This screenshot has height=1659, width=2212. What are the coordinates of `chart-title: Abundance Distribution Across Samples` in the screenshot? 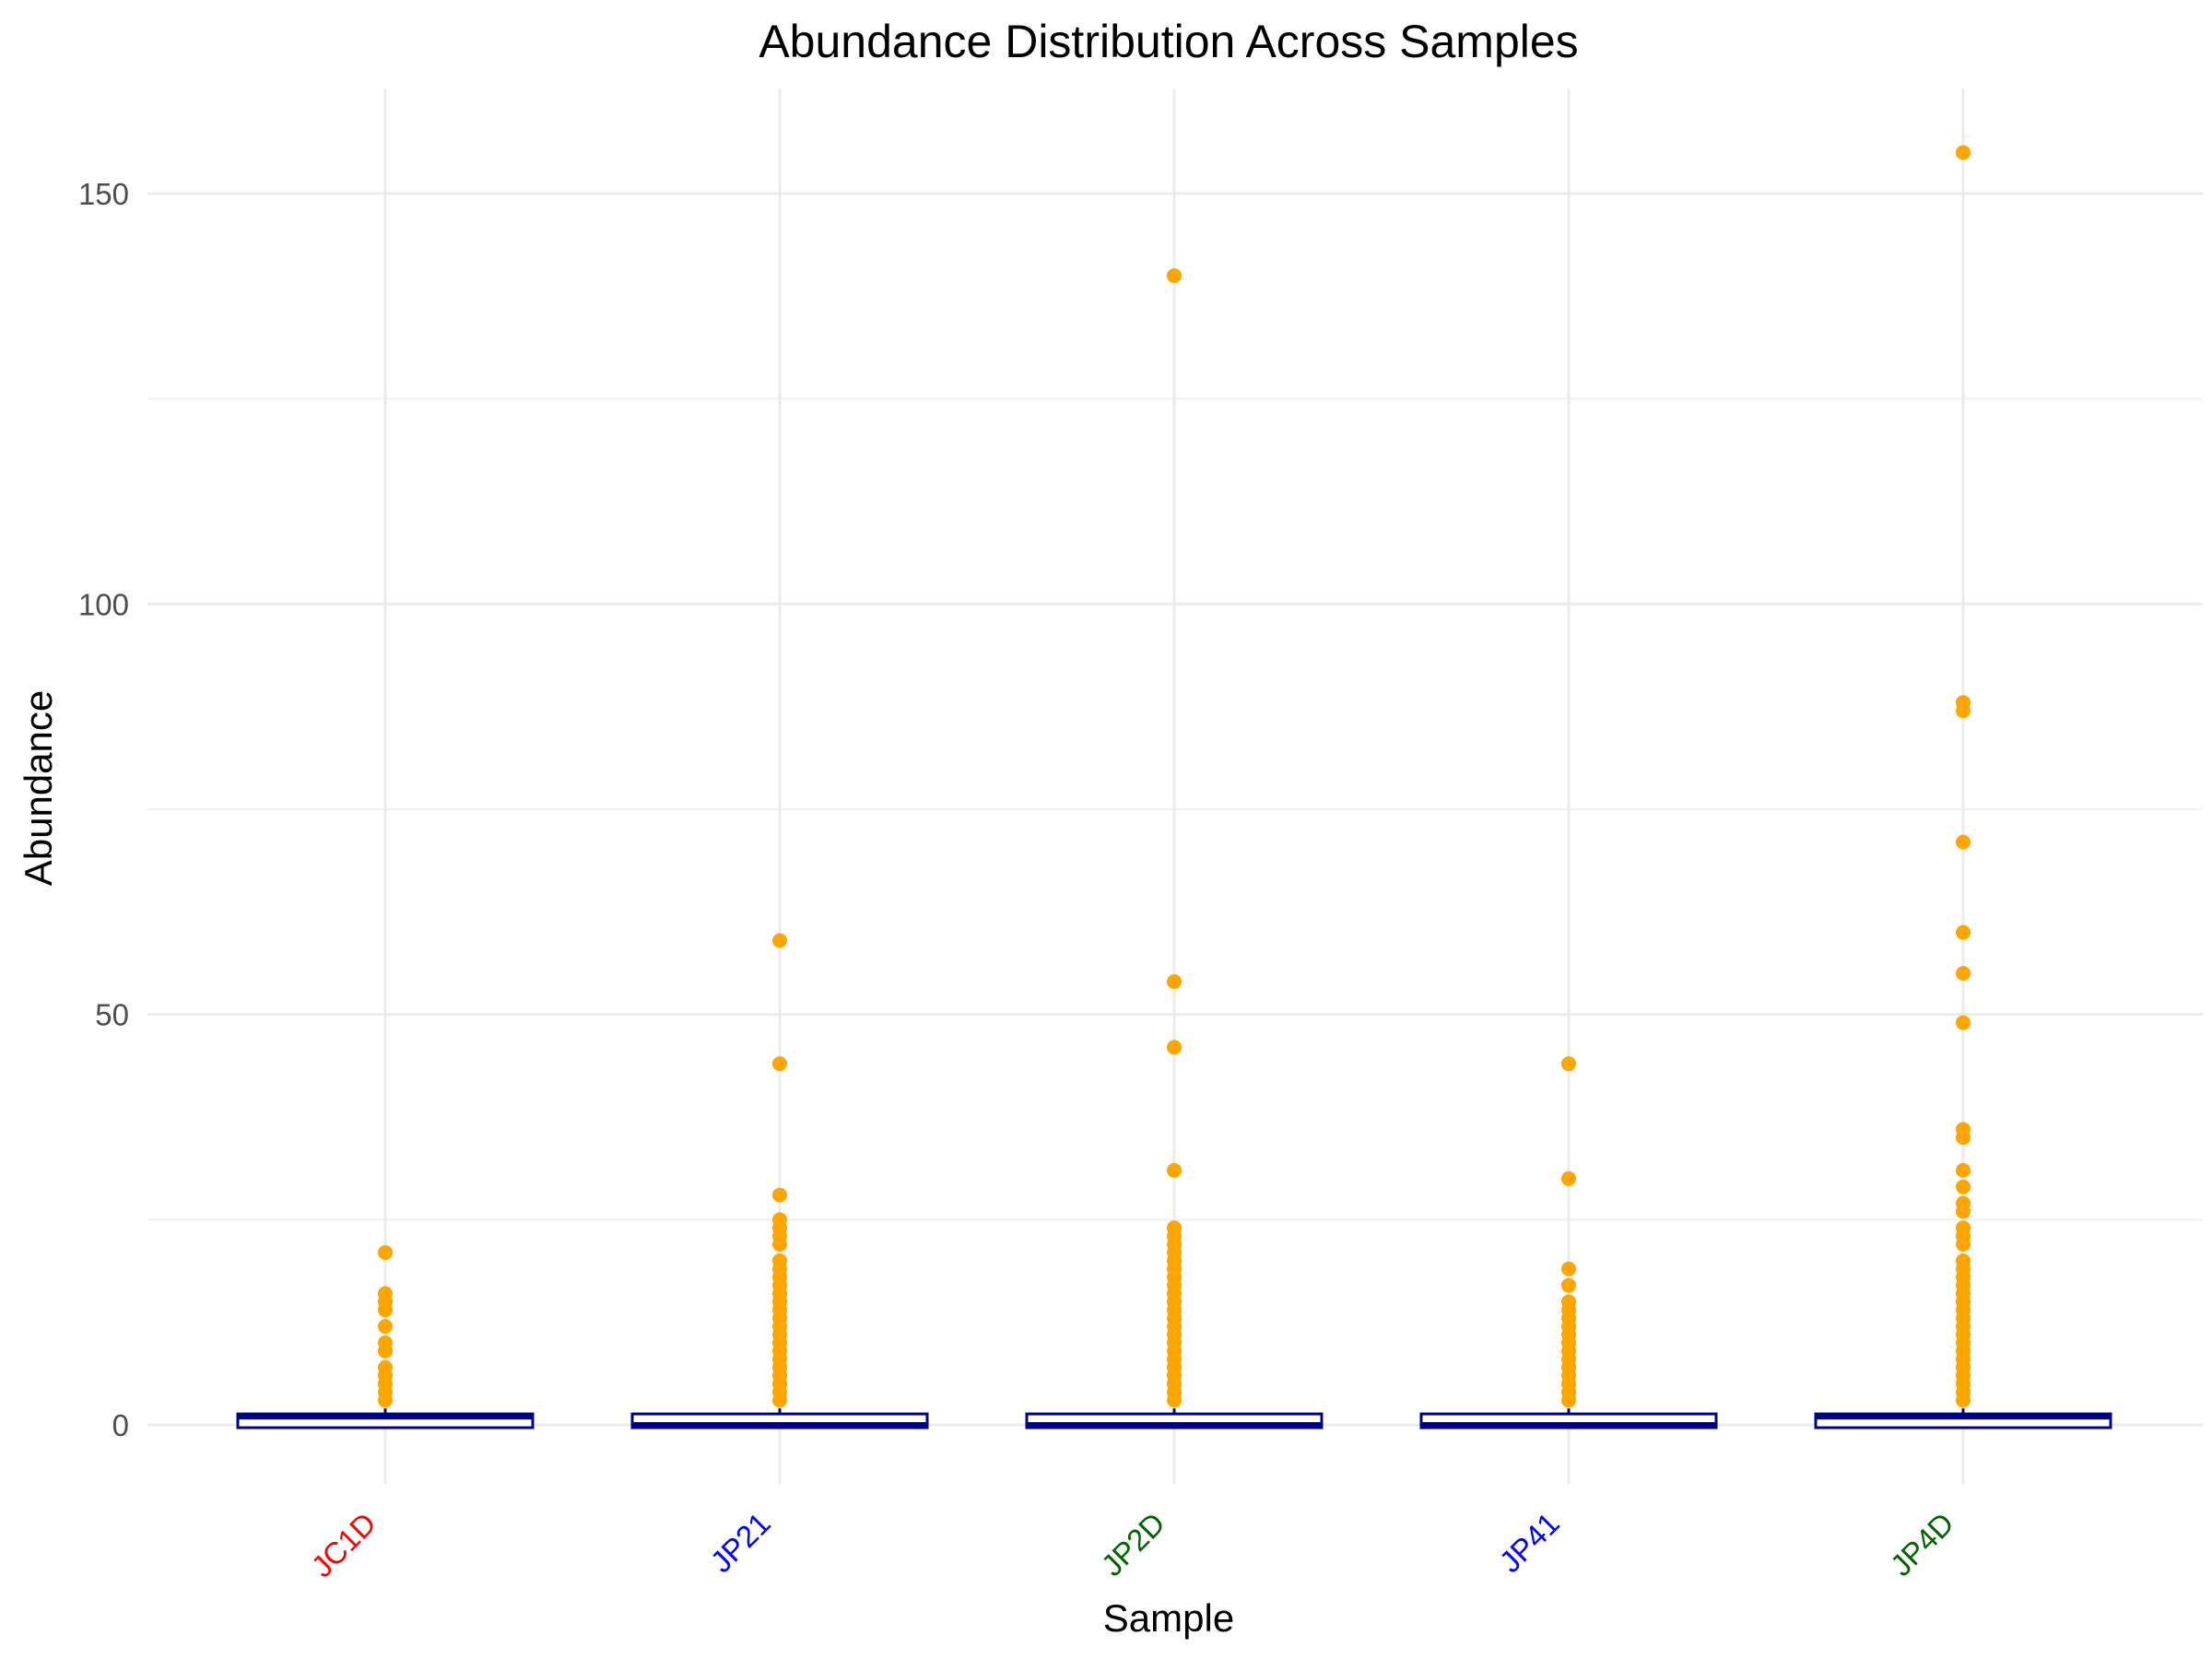 It's located at (1168, 41).